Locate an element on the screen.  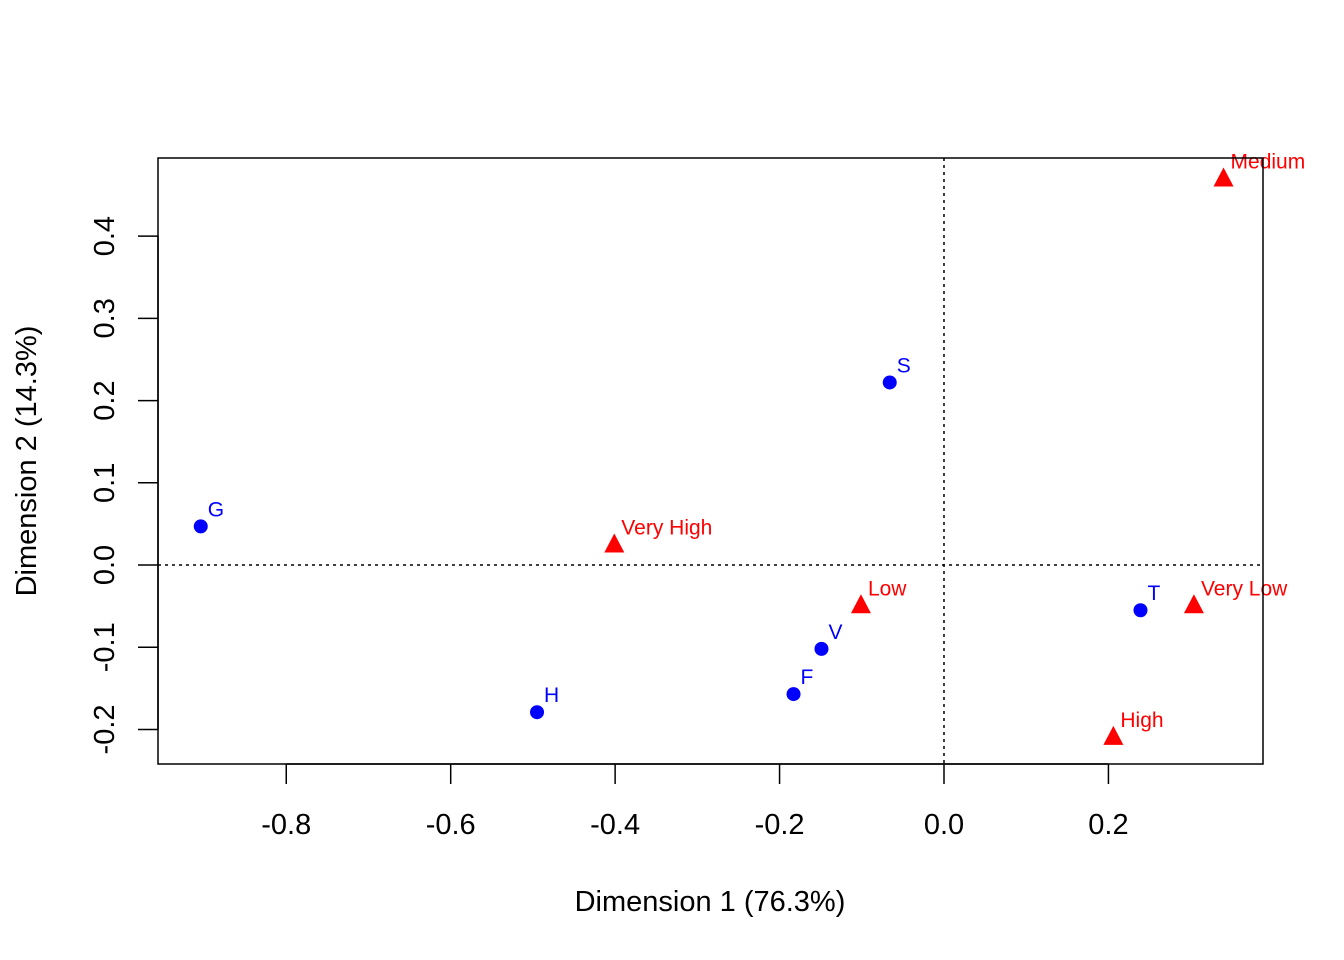
point-label: Low is located at coordinates (887, 588).